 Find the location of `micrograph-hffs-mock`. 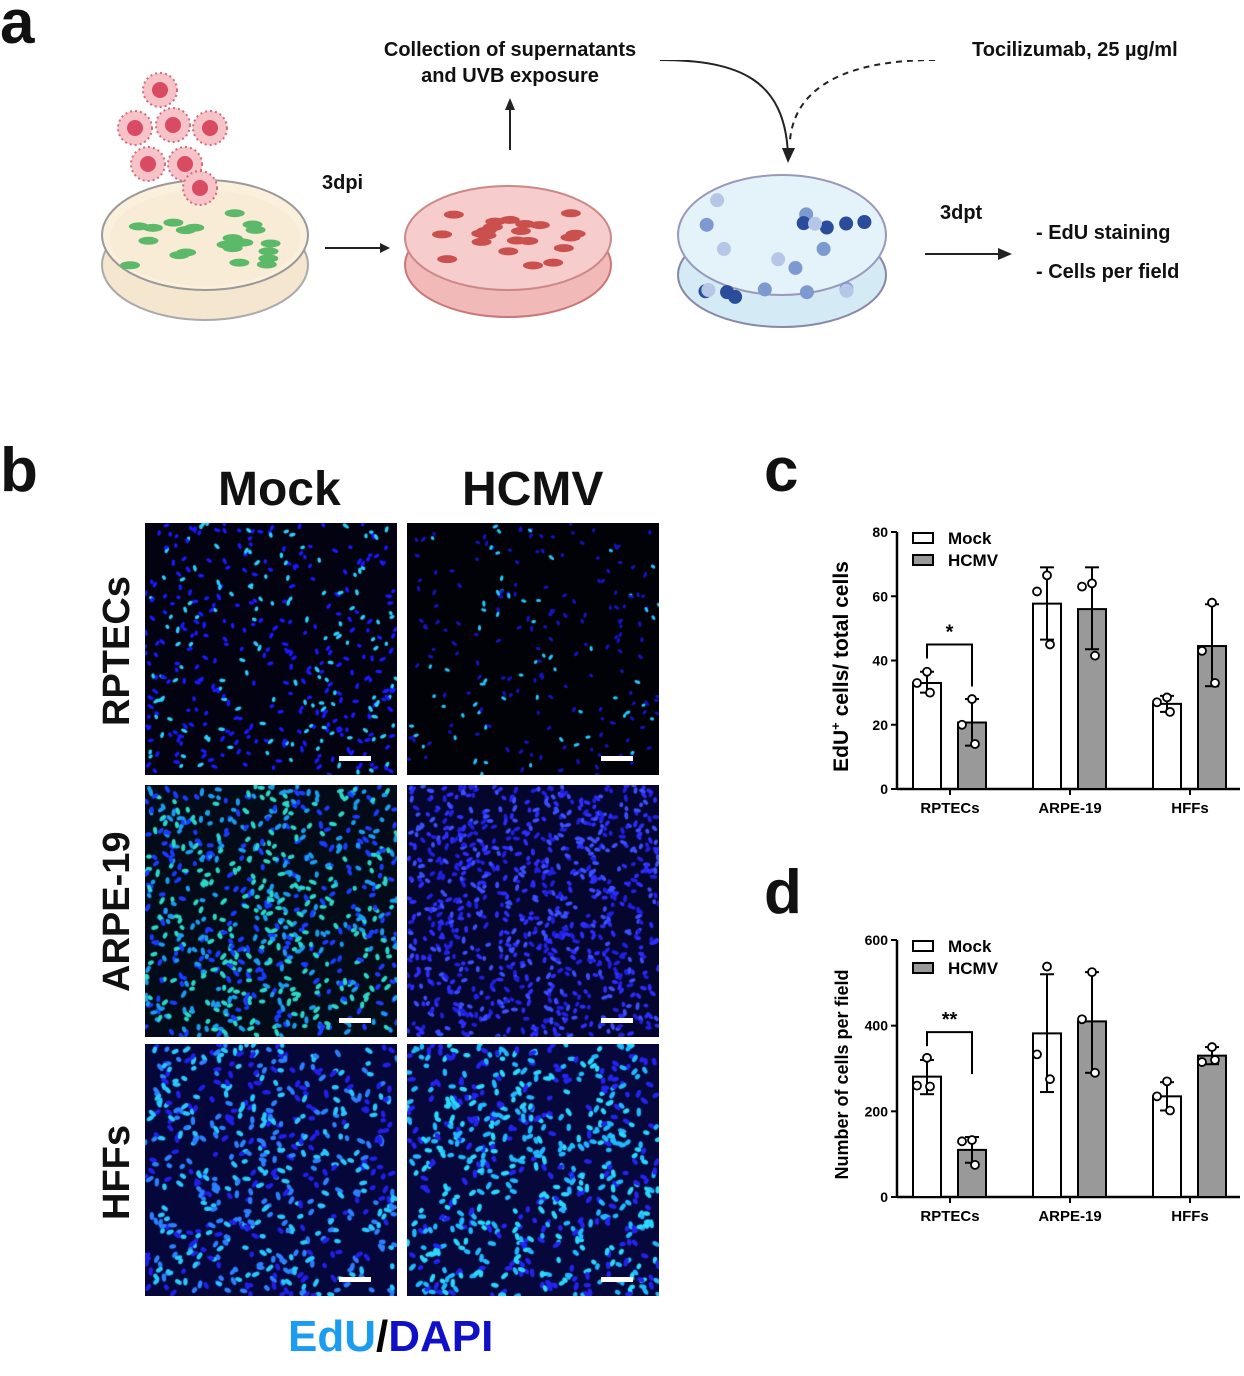

micrograph-hffs-mock is located at coordinates (271, 1170).